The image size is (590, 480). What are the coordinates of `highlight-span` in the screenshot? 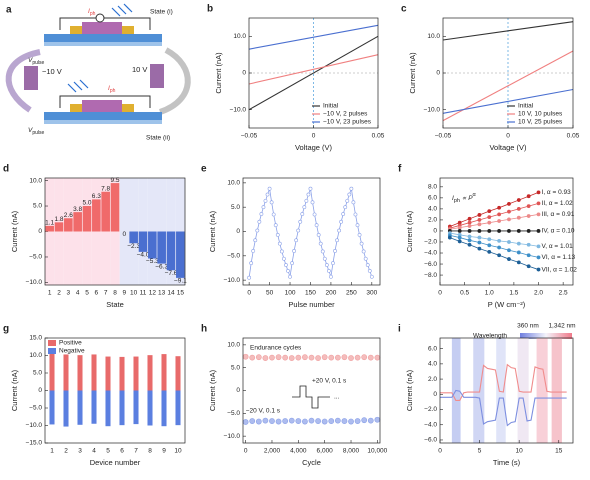 It's located at (501, 390).